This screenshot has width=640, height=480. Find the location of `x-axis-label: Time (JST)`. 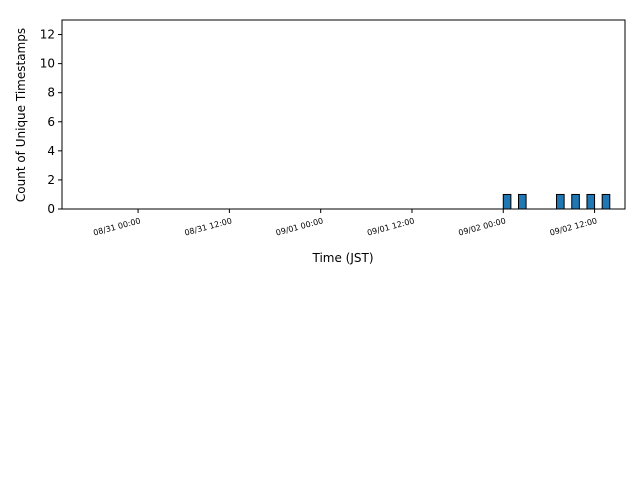

x-axis-label: Time (JST) is located at coordinates (342, 258).